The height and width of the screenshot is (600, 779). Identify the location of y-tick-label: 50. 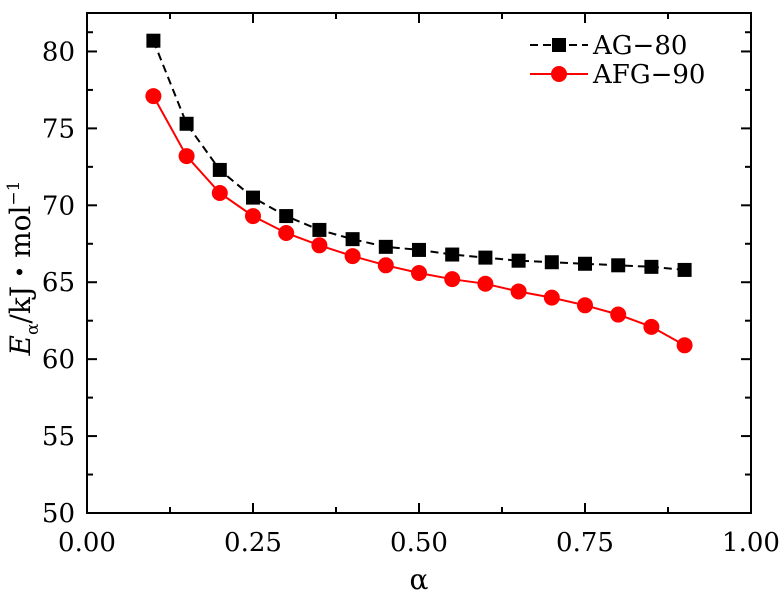
(58, 514).